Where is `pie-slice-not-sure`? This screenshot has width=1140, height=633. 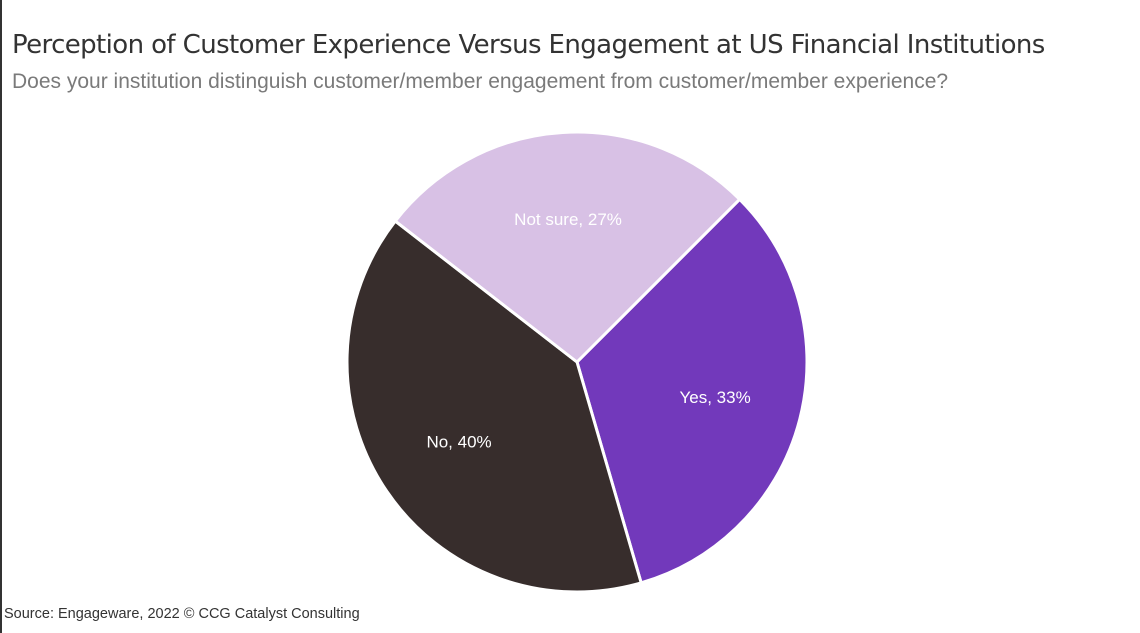
pie-slice-not-sure is located at coordinates (567, 247).